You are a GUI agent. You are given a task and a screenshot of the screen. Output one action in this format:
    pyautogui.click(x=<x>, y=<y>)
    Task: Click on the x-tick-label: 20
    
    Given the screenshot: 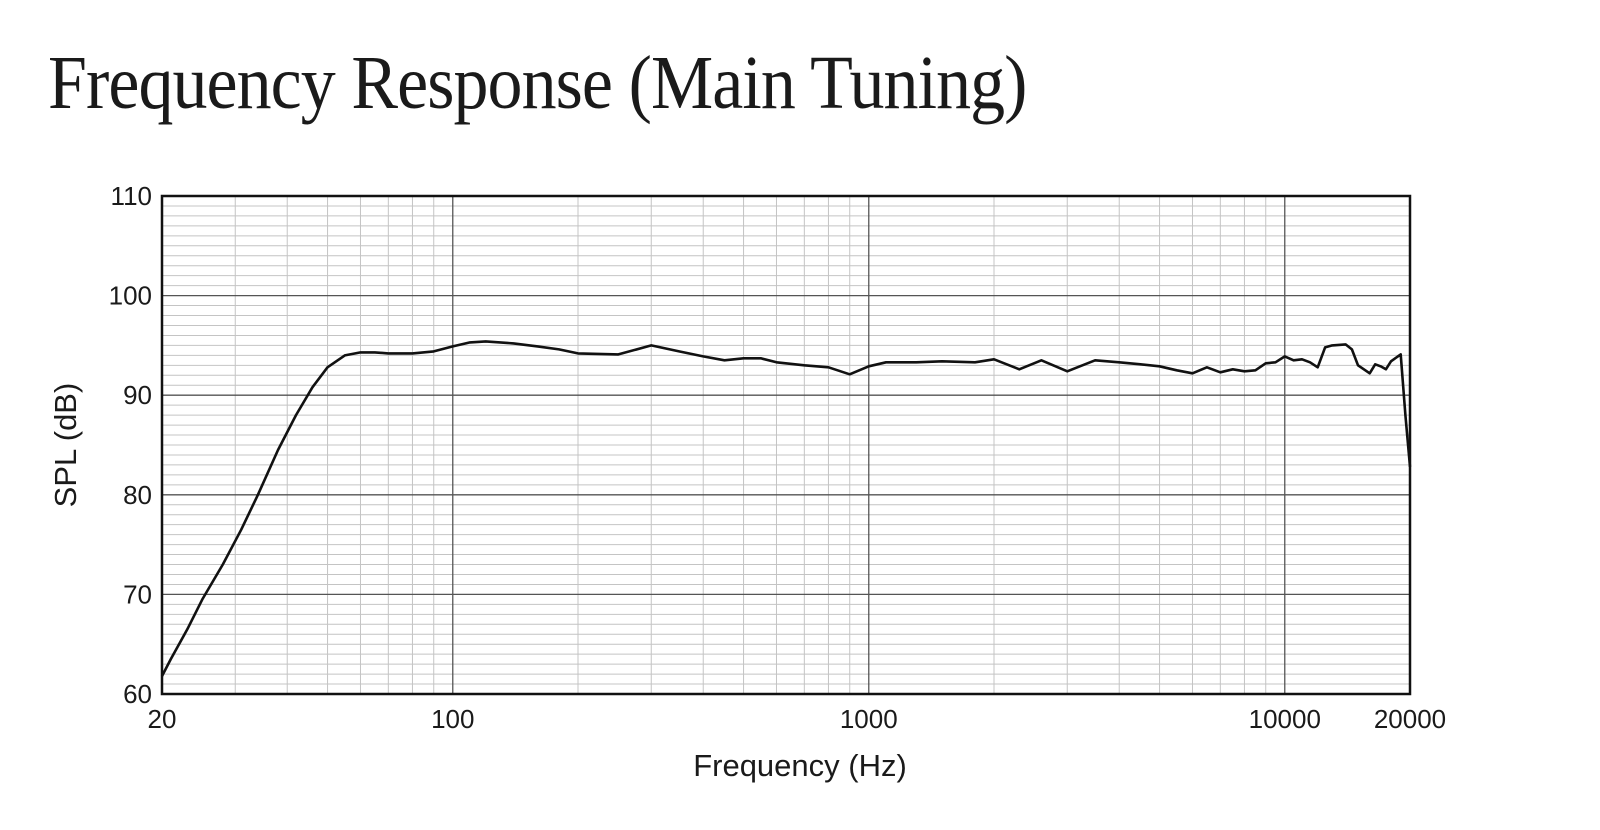 What is the action you would take?
    pyautogui.click(x=162, y=719)
    